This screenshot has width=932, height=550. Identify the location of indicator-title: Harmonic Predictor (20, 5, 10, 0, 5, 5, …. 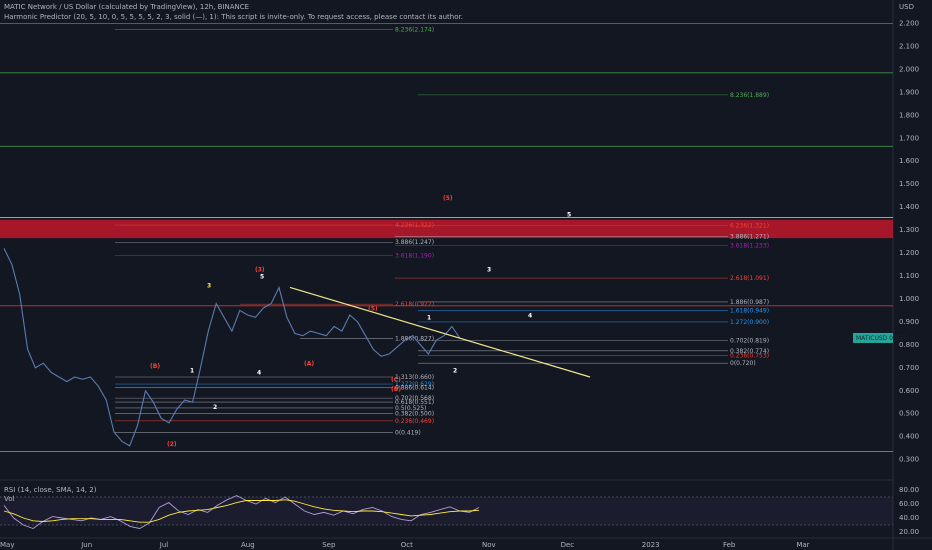
(233, 17).